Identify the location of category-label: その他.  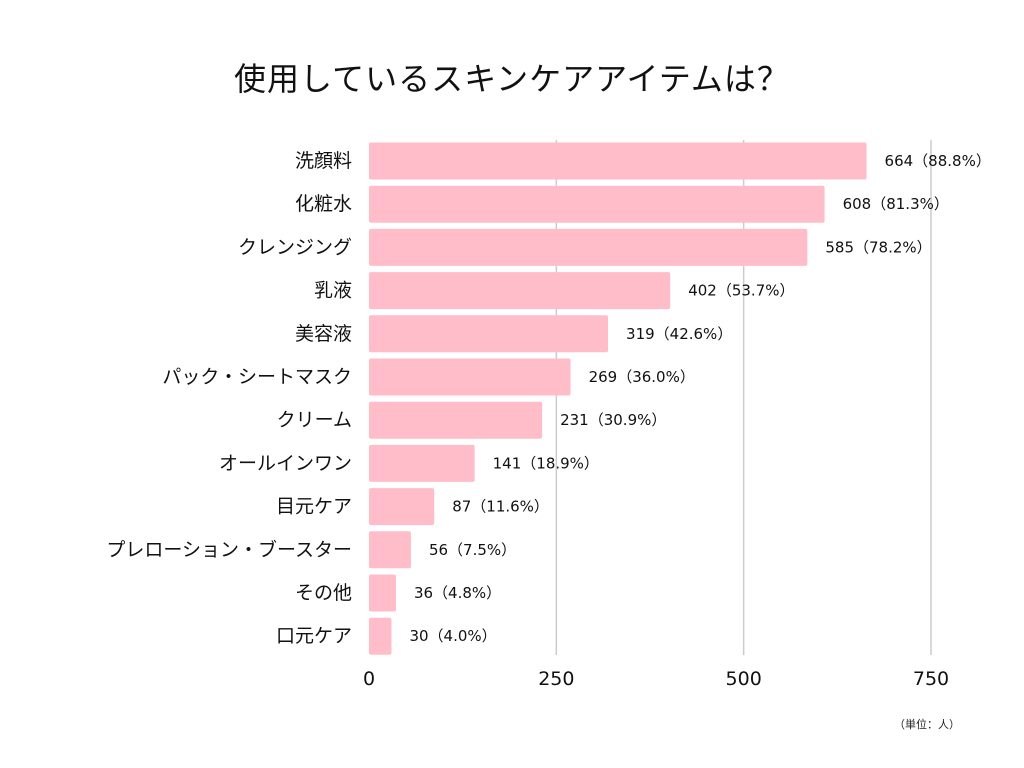
(323, 593).